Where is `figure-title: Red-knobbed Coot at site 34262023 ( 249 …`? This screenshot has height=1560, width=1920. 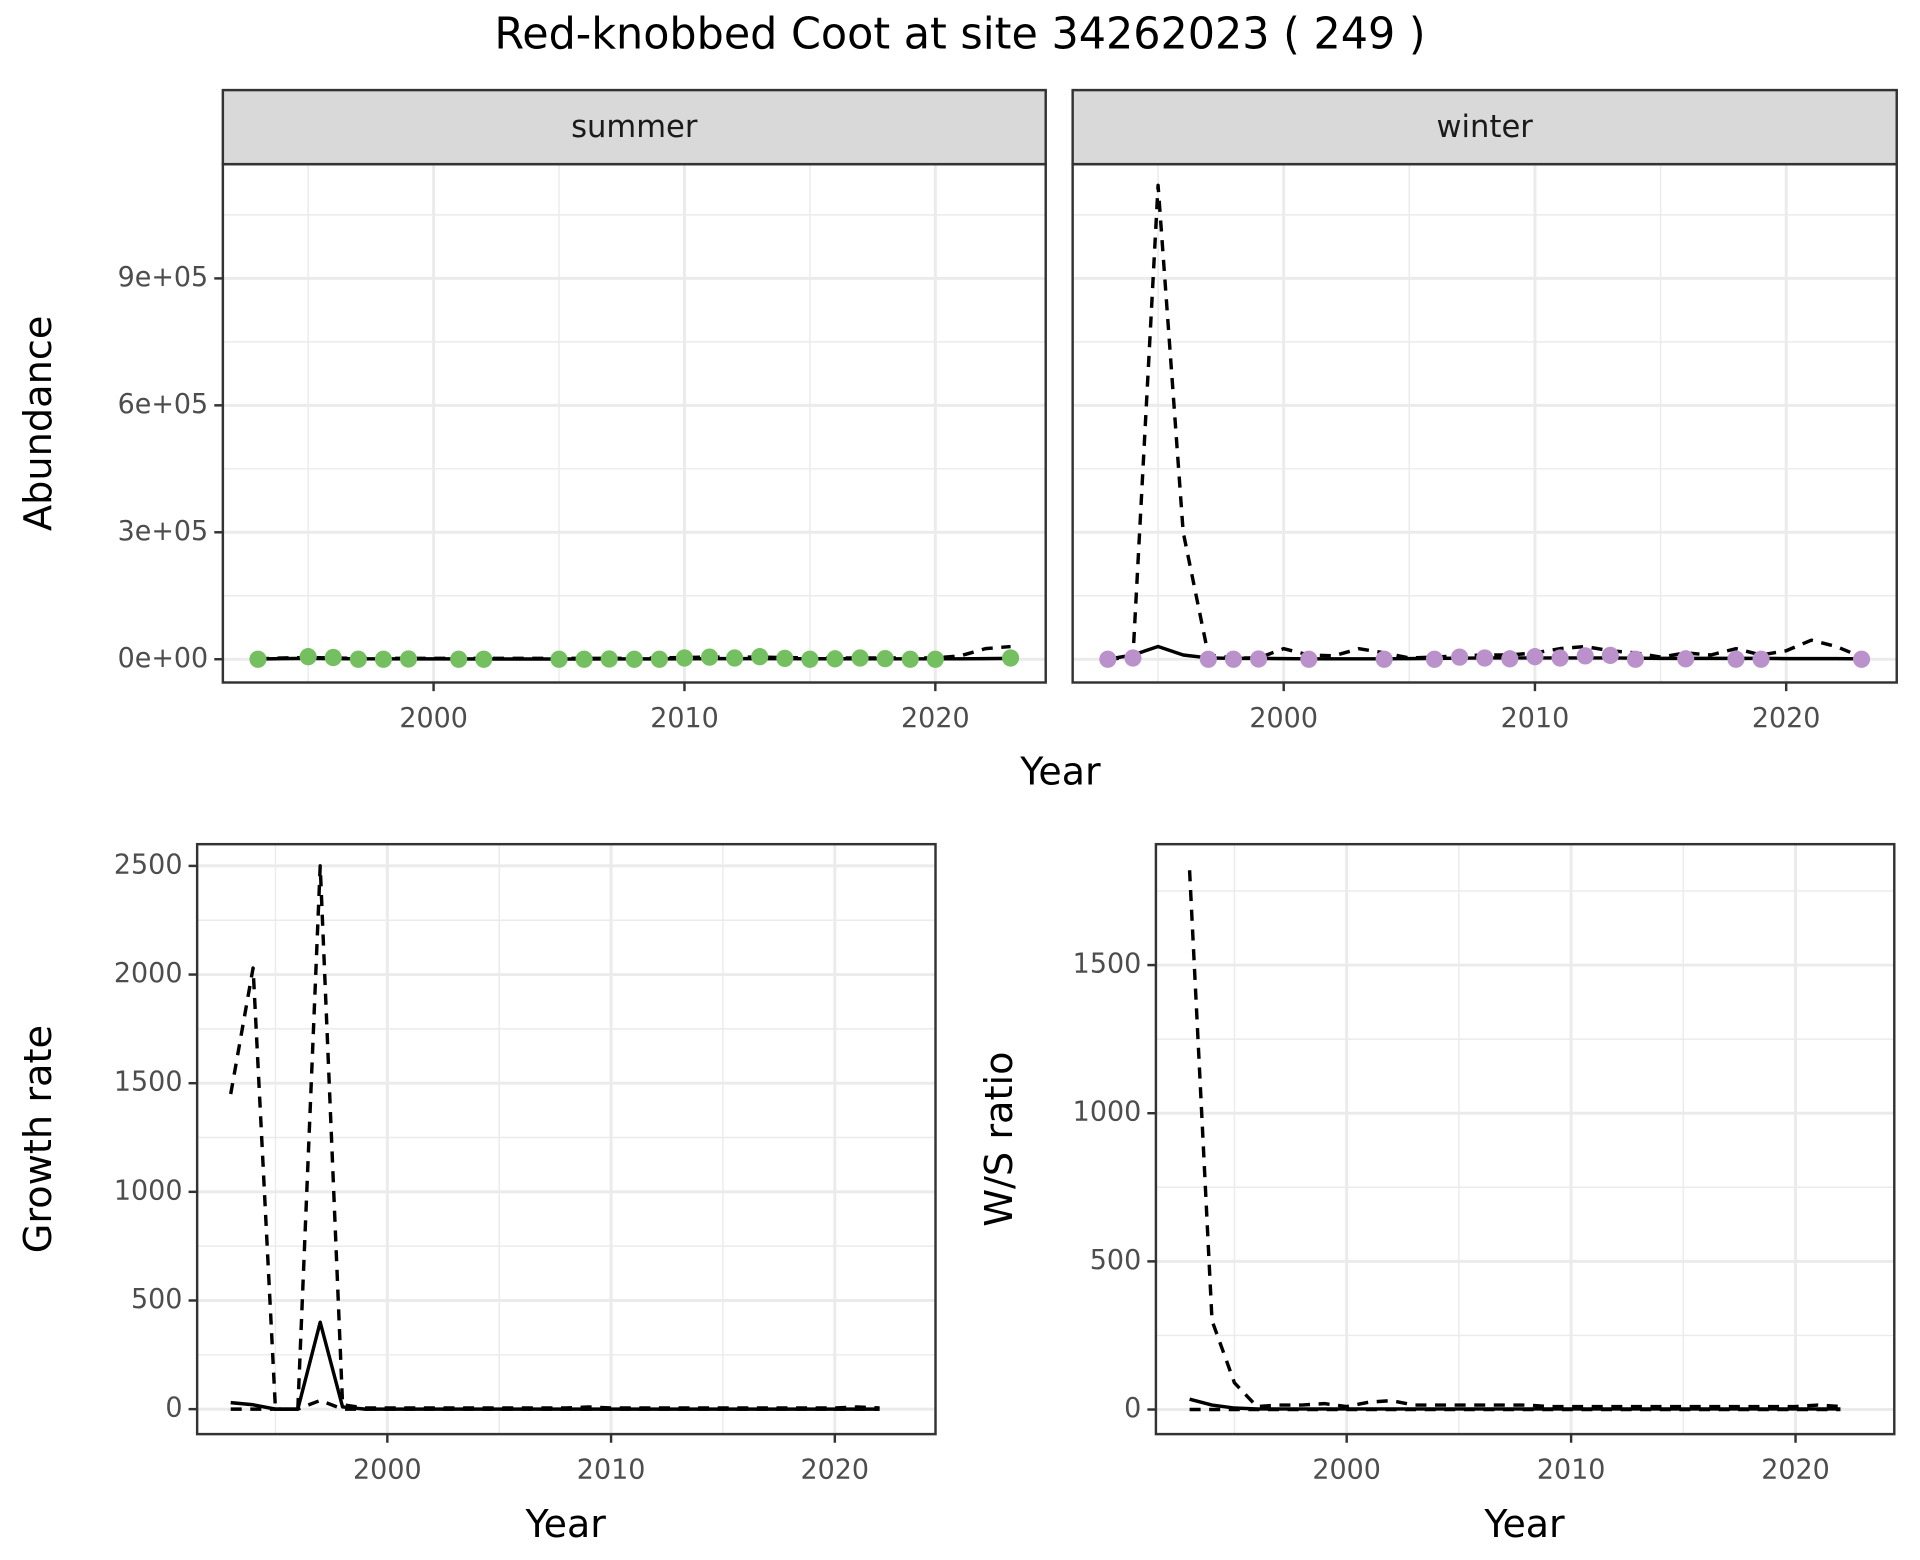 figure-title: Red-knobbed Coot at site 34262023 ( 249 … is located at coordinates (959, 34).